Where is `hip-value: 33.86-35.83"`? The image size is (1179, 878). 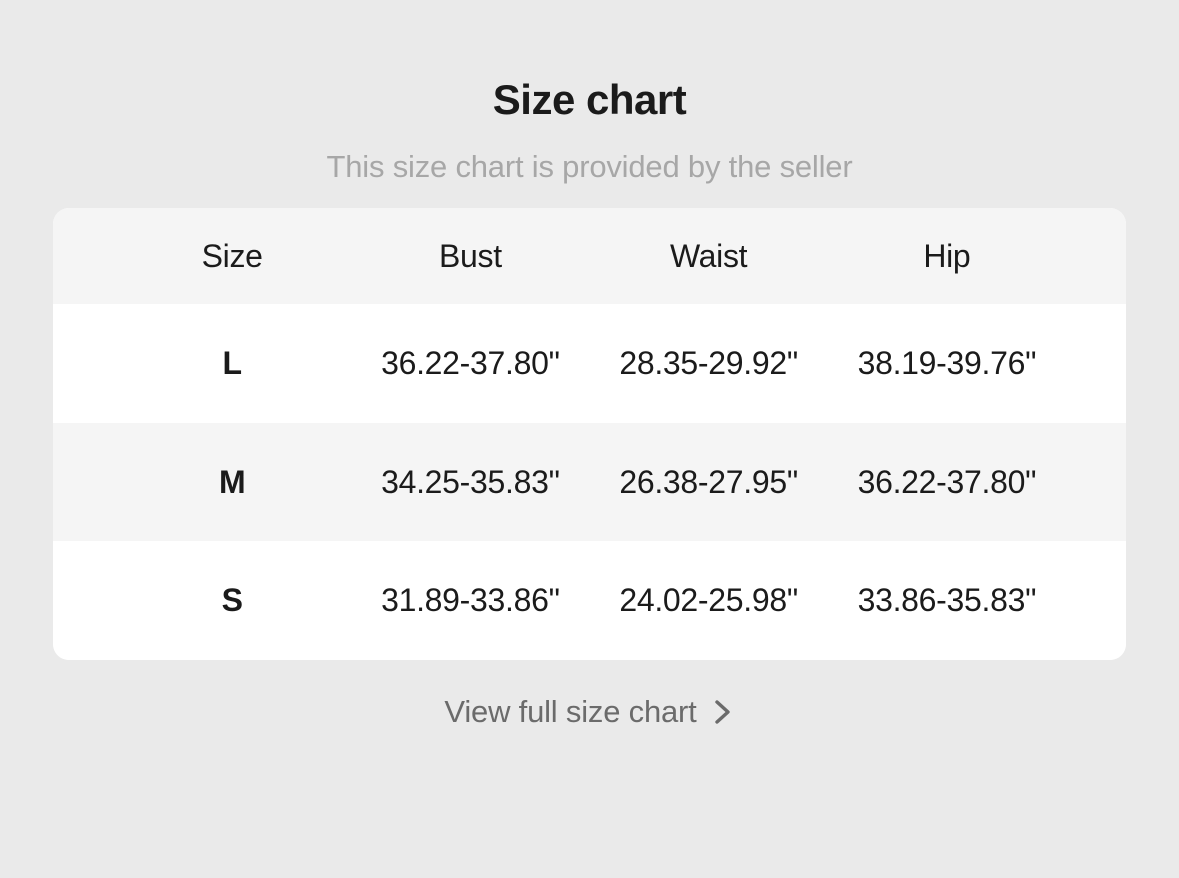
hip-value: 33.86-35.83" is located at coordinates (947, 600).